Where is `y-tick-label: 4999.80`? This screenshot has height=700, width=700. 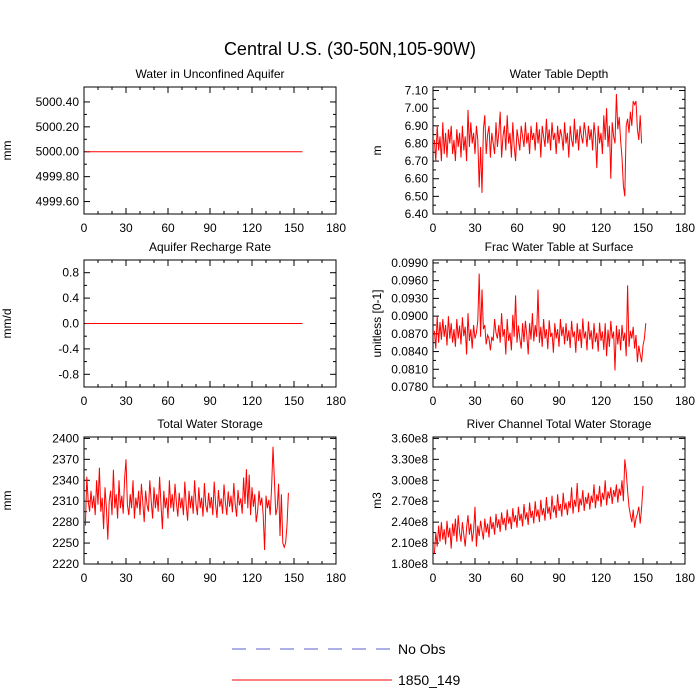 y-tick-label: 4999.80 is located at coordinates (58, 177).